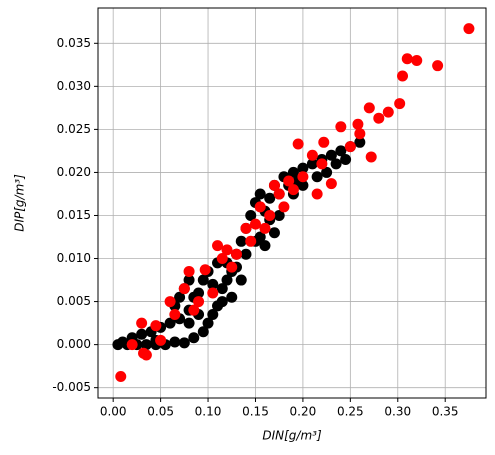 Image resolution: width=495 pixels, height=455 pixels. I want to click on y-tick-label: 0.005, so click(74, 301).